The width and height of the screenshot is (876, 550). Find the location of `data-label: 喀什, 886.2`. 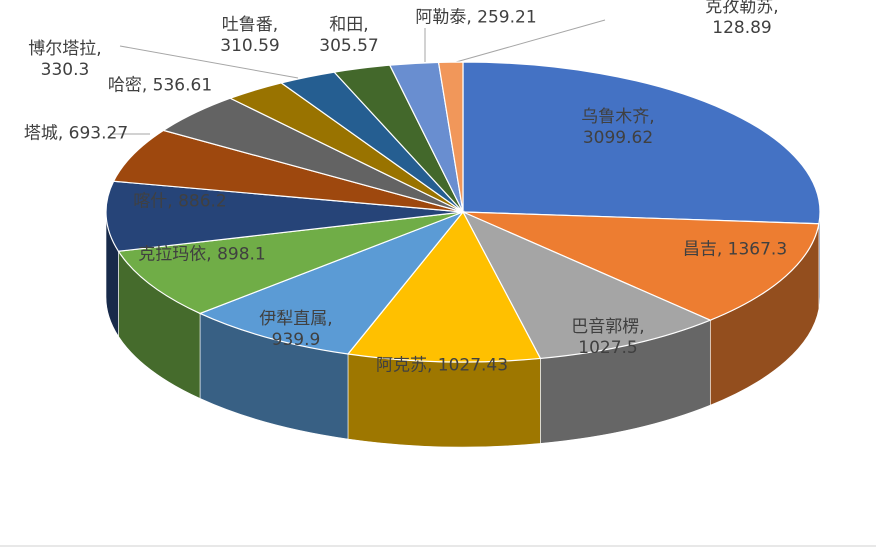

data-label: 喀什, 886.2 is located at coordinates (180, 201).